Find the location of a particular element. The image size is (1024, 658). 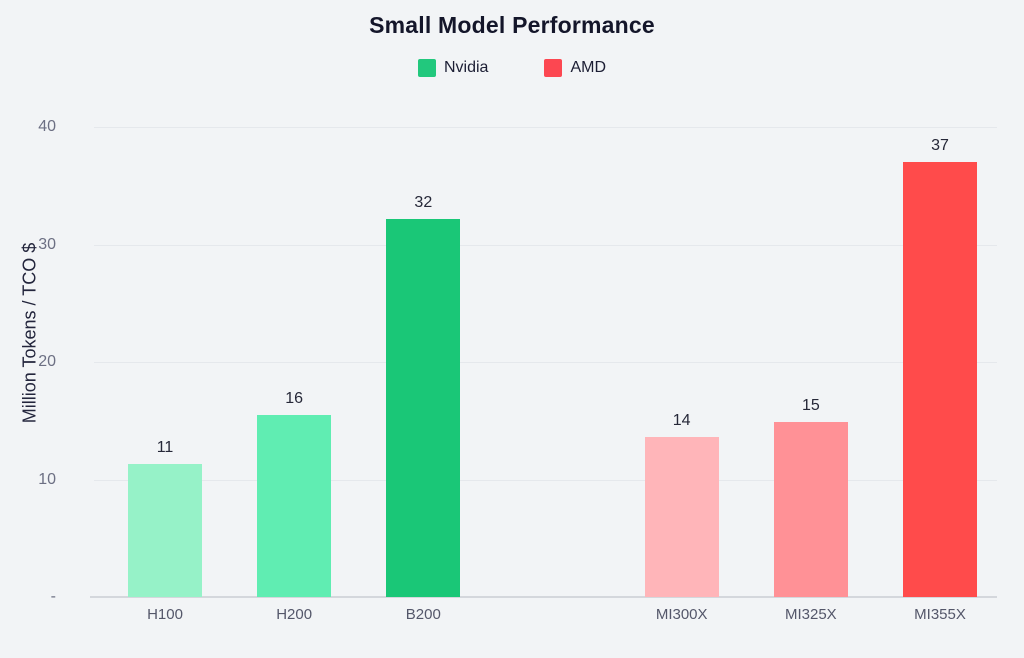

y-tick-label-20: 20 is located at coordinates (47, 361).